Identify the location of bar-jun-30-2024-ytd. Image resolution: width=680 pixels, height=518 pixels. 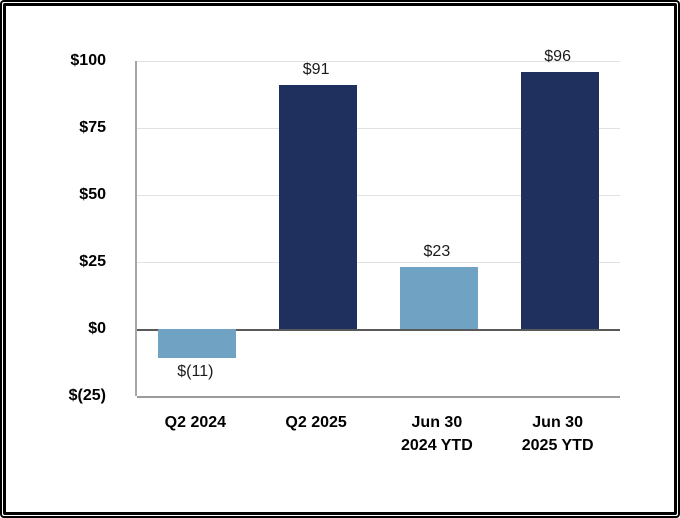
(438, 298).